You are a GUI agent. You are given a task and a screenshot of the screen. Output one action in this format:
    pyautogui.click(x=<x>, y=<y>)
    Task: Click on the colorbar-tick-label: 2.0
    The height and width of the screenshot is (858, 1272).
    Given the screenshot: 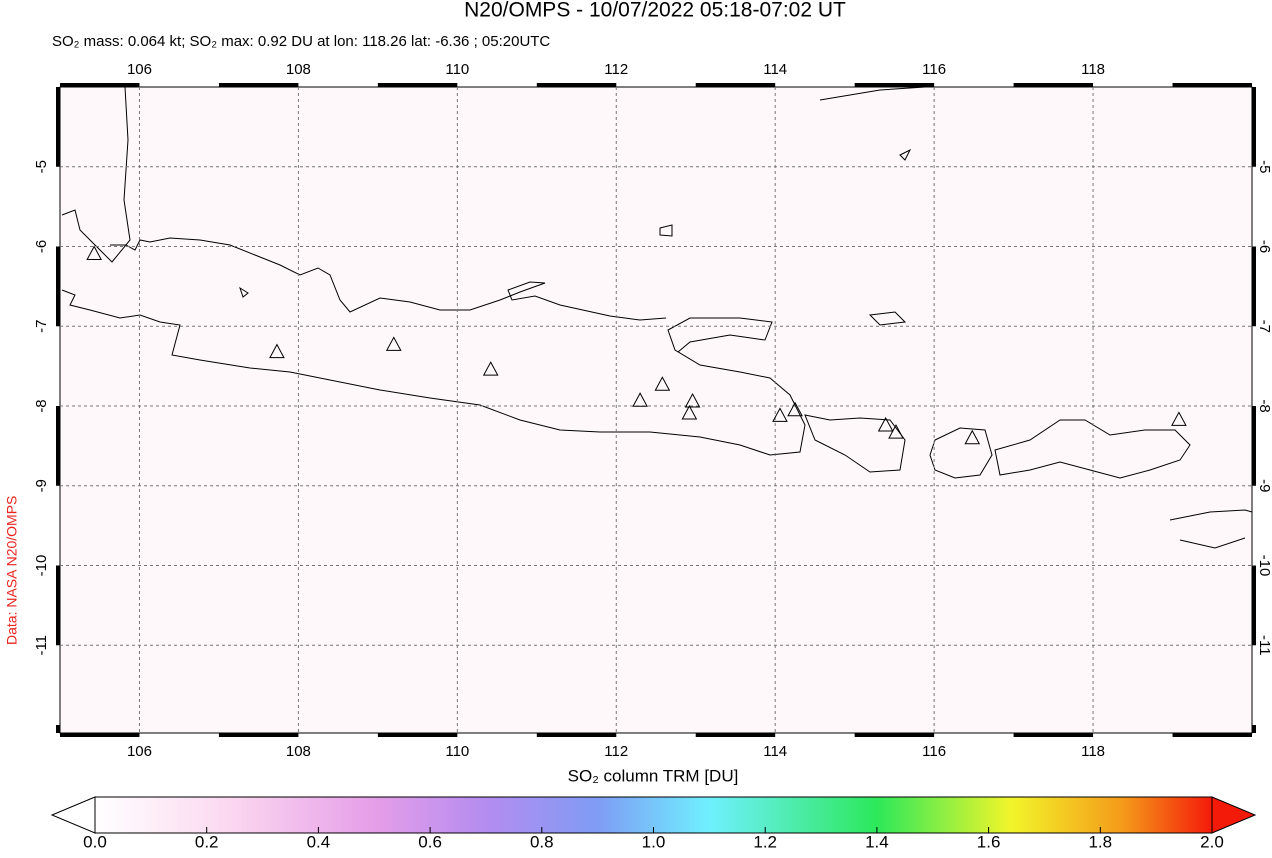 What is the action you would take?
    pyautogui.click(x=1212, y=841)
    